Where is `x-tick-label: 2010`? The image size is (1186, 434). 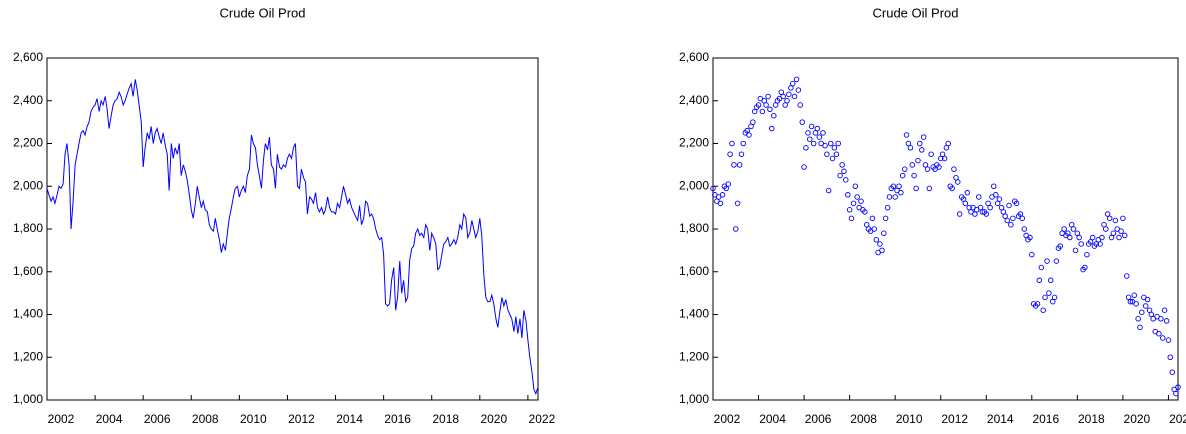
x-tick-label: 2010 is located at coordinates (909, 419).